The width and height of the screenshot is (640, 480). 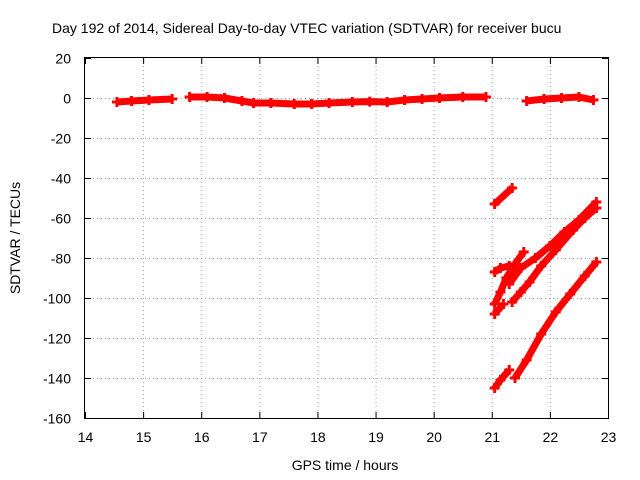 What do you see at coordinates (260, 437) in the screenshot?
I see `x-tick-label: 17` at bounding box center [260, 437].